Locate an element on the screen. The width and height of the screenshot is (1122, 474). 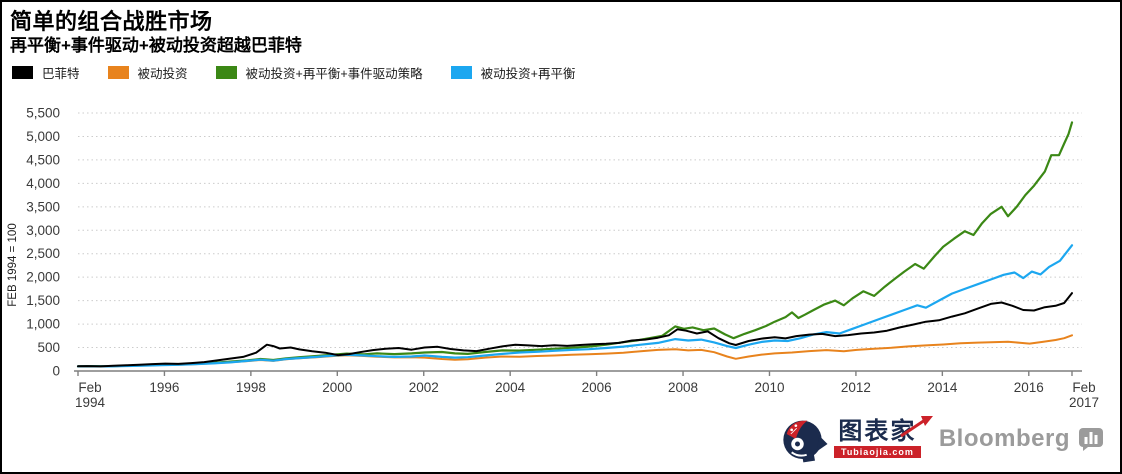
y-tick-label: 5,500 is located at coordinates (43, 113).